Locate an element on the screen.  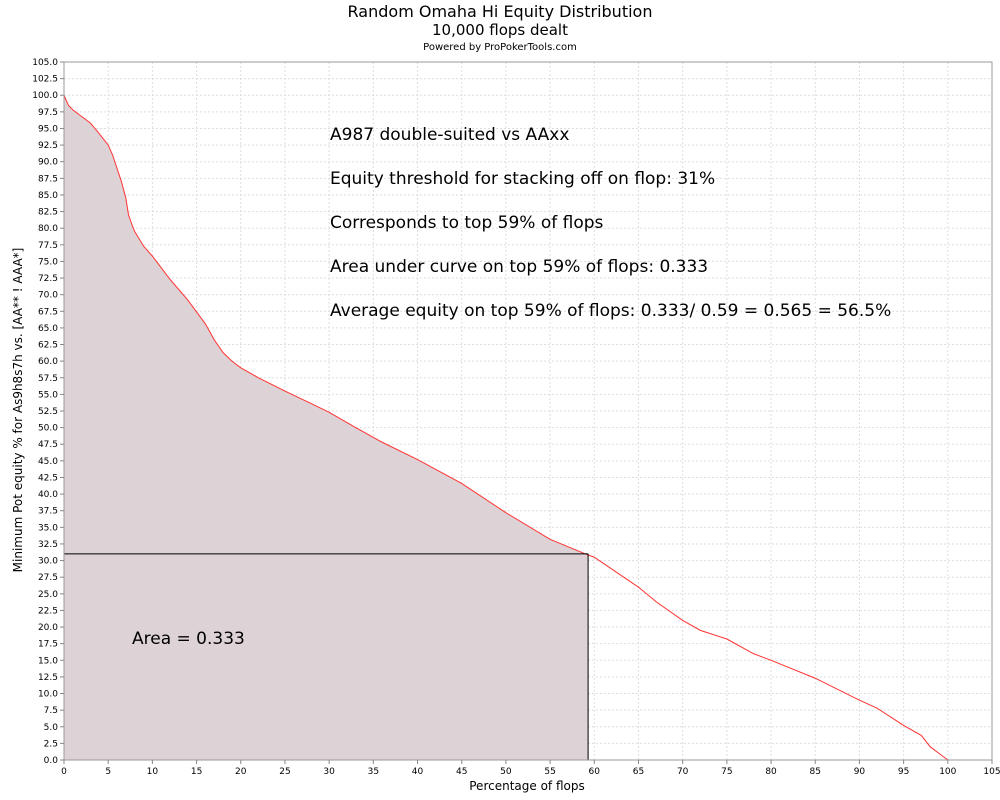
y-tick-label: 25.0 is located at coordinates (48, 595).